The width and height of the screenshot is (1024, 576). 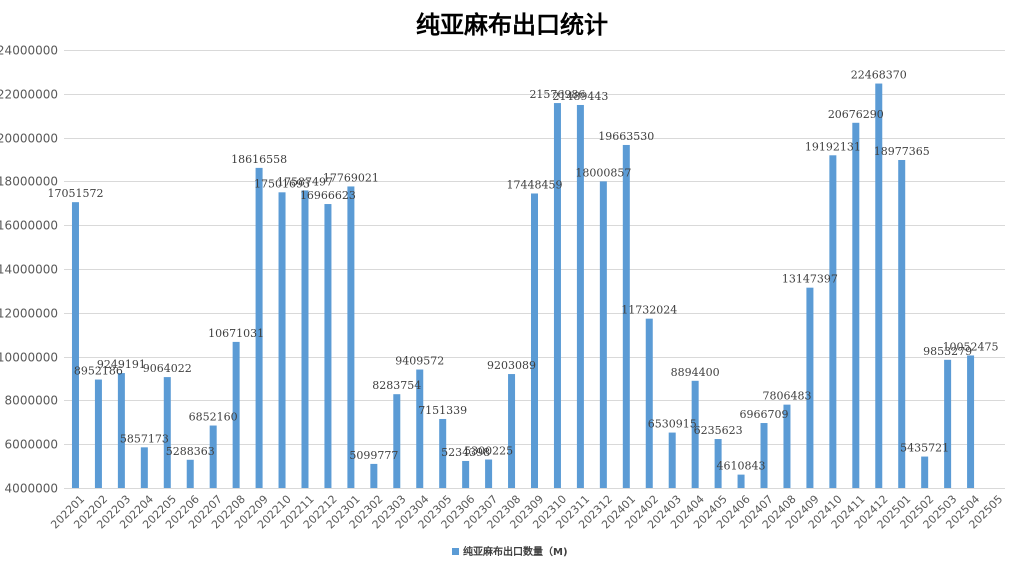 I want to click on legend: 纯亚麻布出口数量（M), so click(x=510, y=551).